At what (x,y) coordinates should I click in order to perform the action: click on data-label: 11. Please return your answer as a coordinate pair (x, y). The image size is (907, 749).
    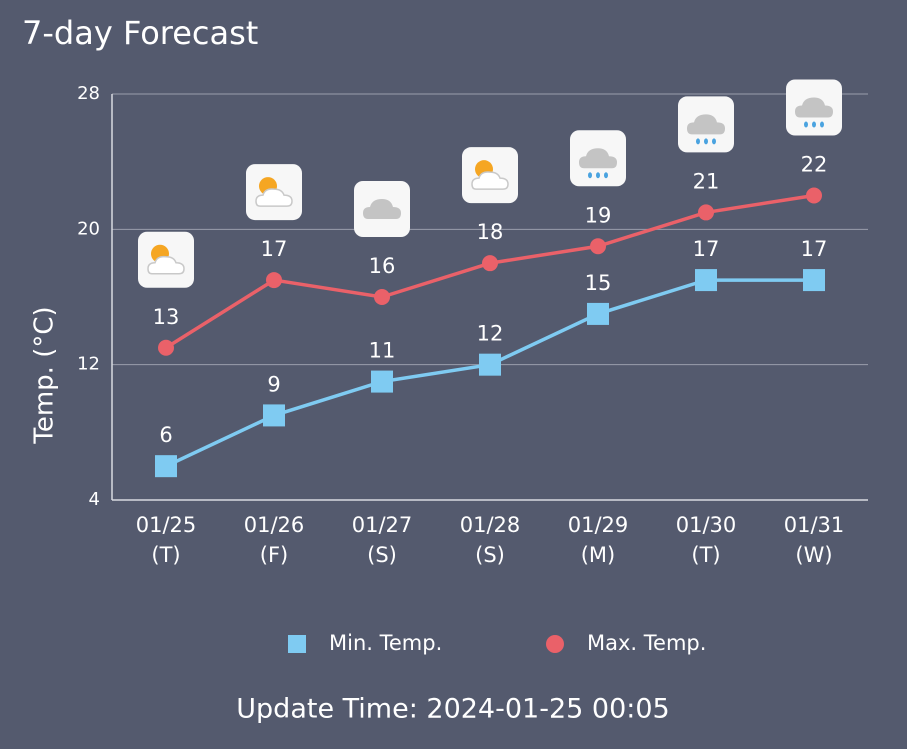
    Looking at the image, I should click on (382, 351).